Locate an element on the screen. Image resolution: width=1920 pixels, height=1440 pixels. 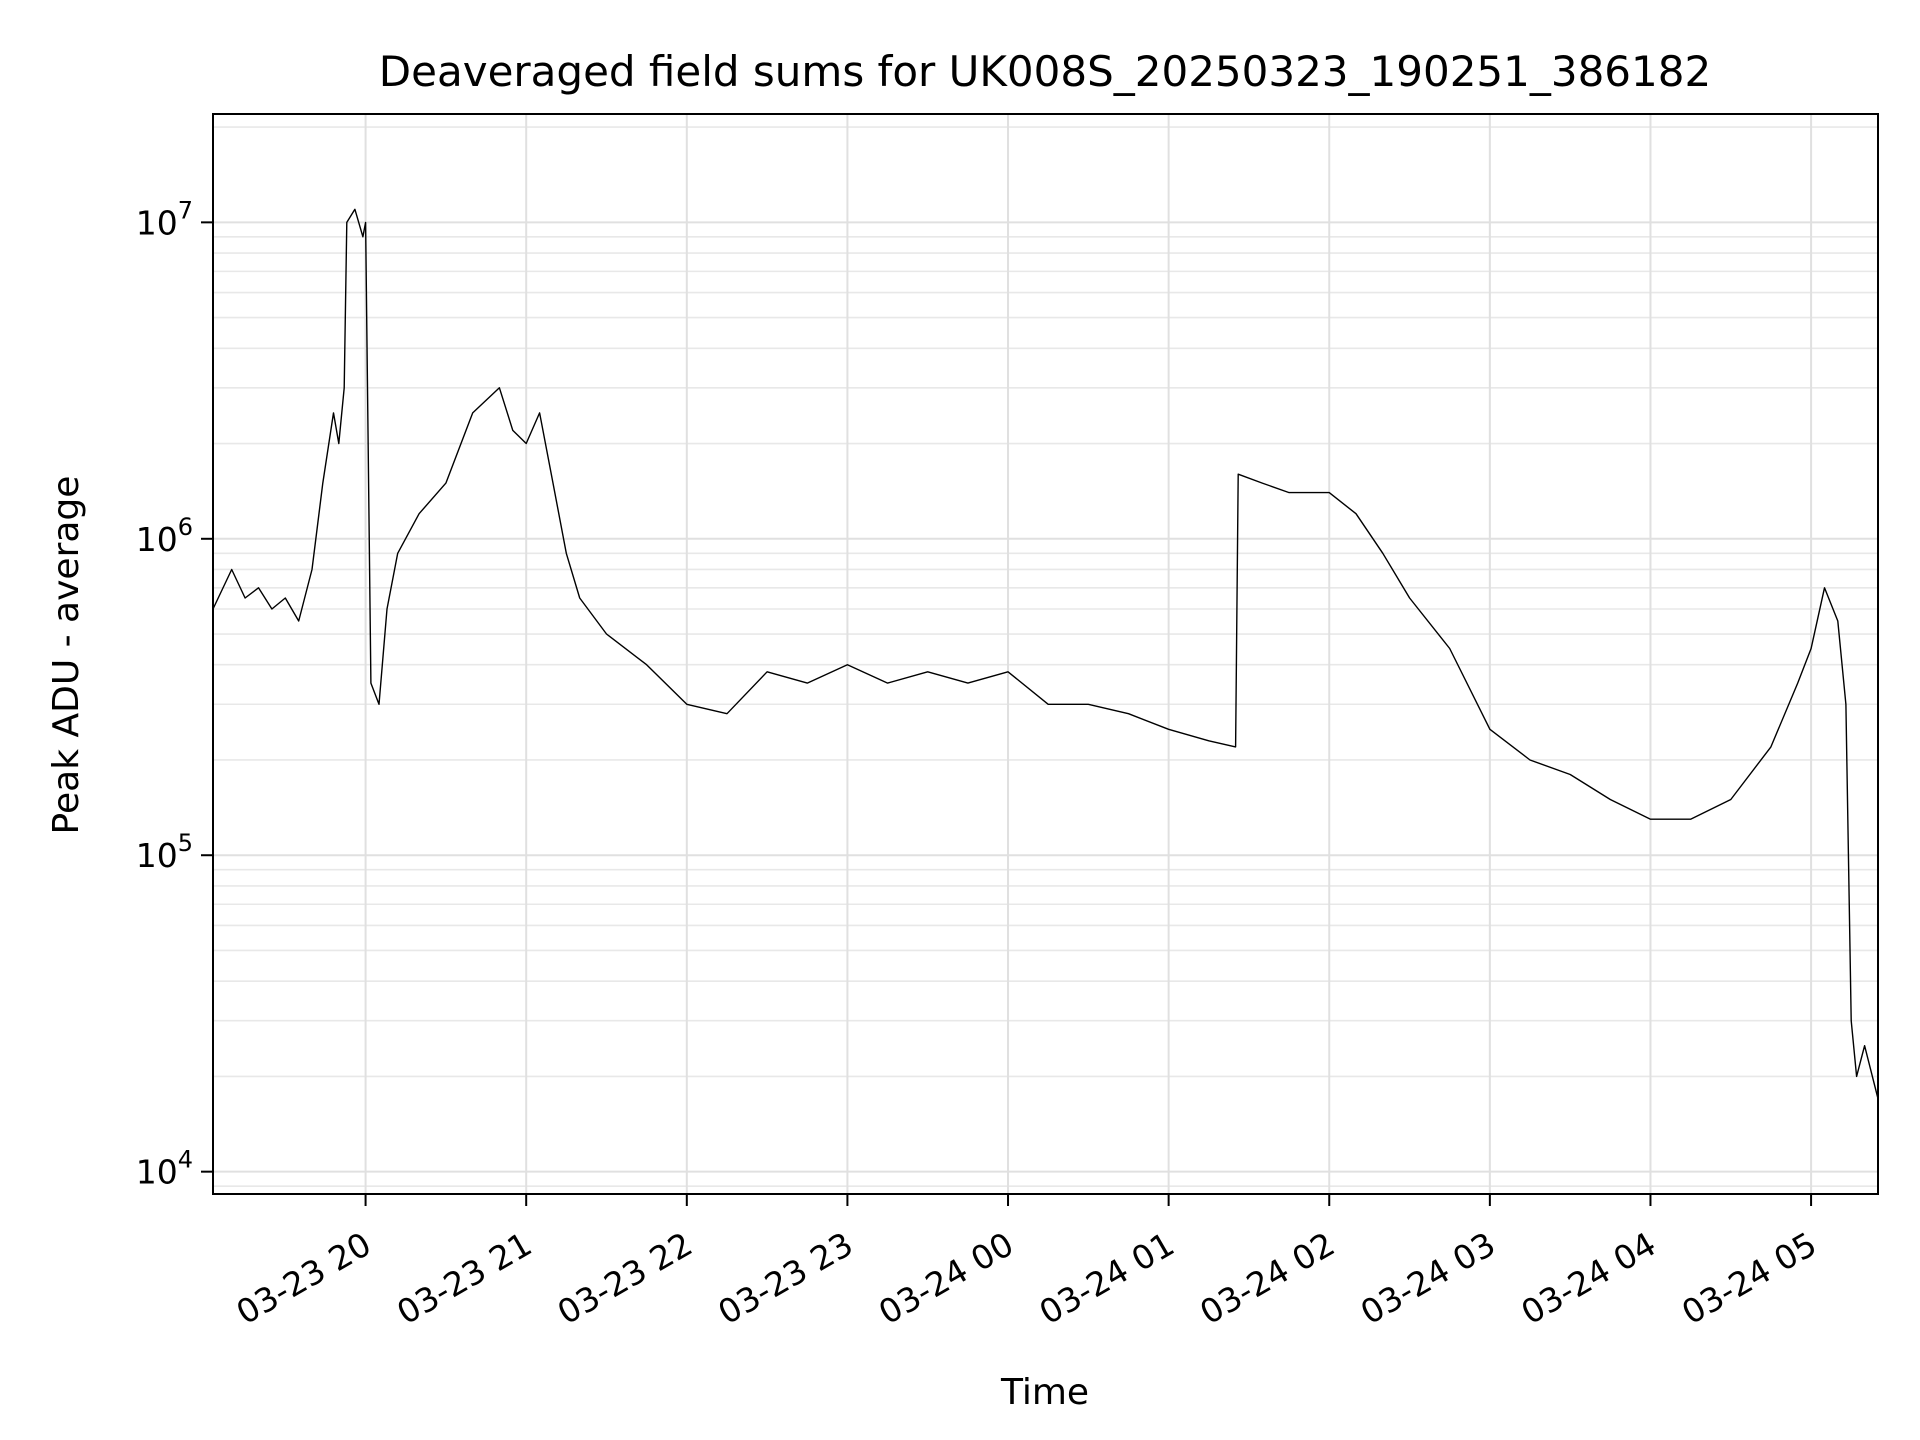
x-axis-label: Time is located at coordinates (1044, 1392).